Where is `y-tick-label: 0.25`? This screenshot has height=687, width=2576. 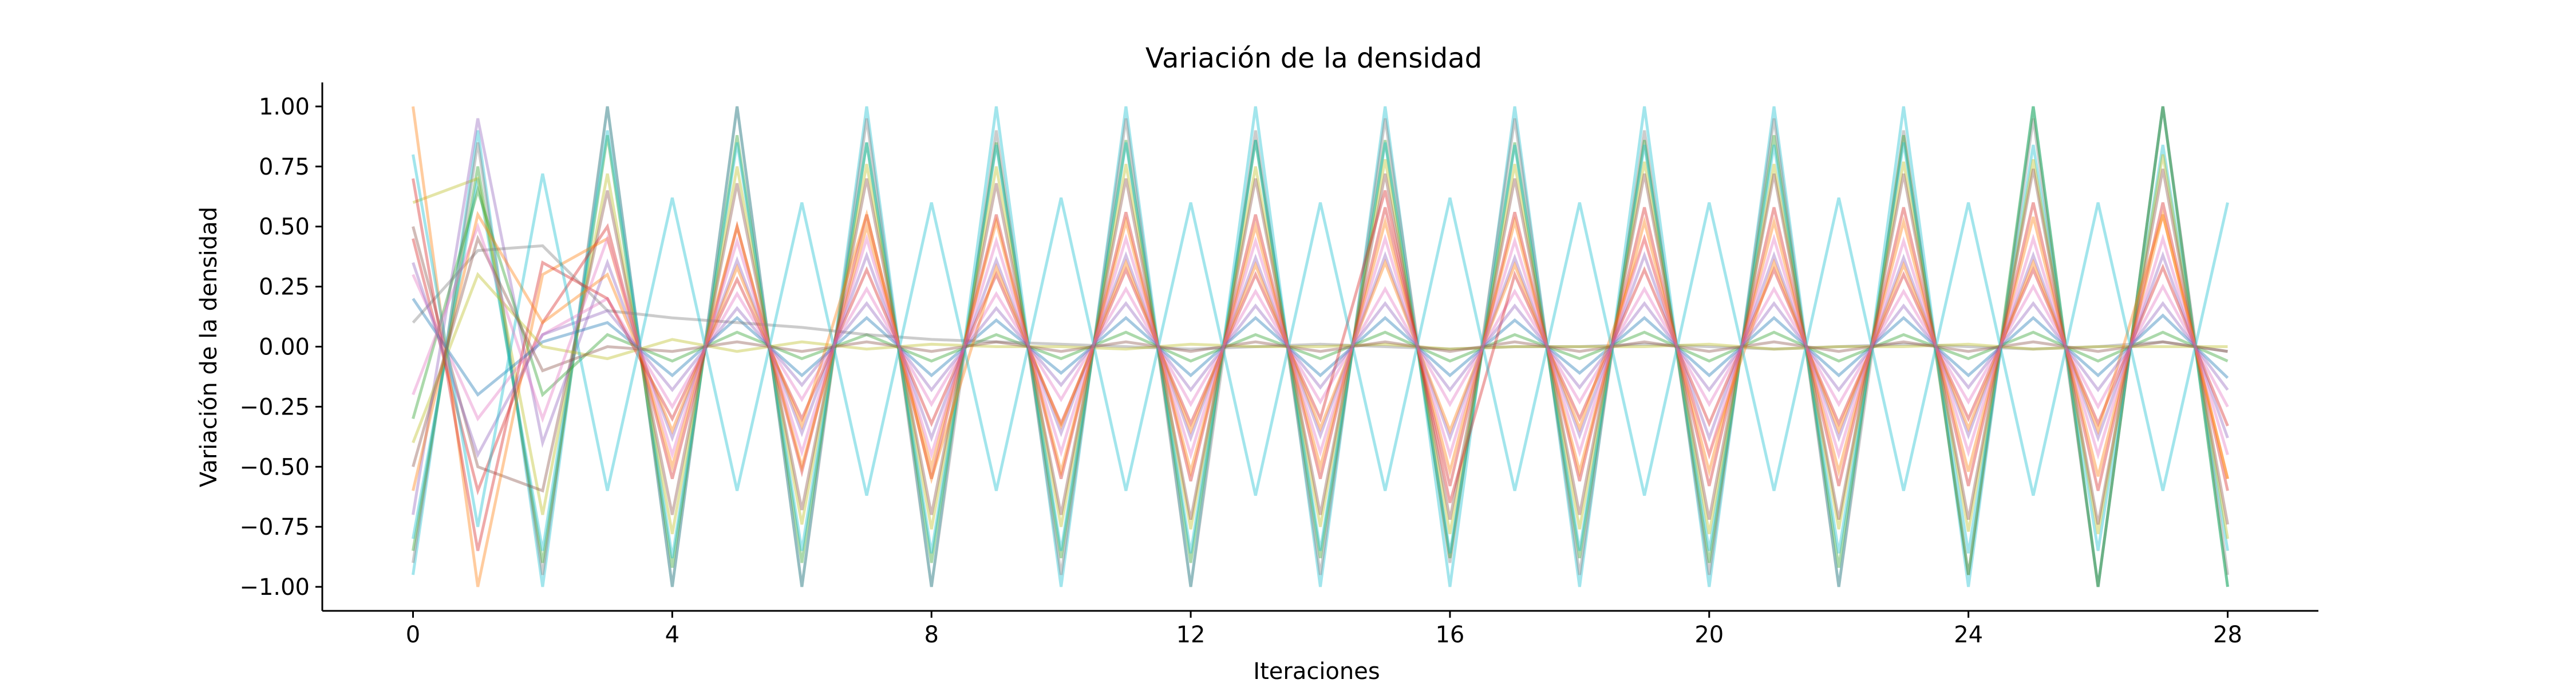 y-tick-label: 0.25 is located at coordinates (284, 288).